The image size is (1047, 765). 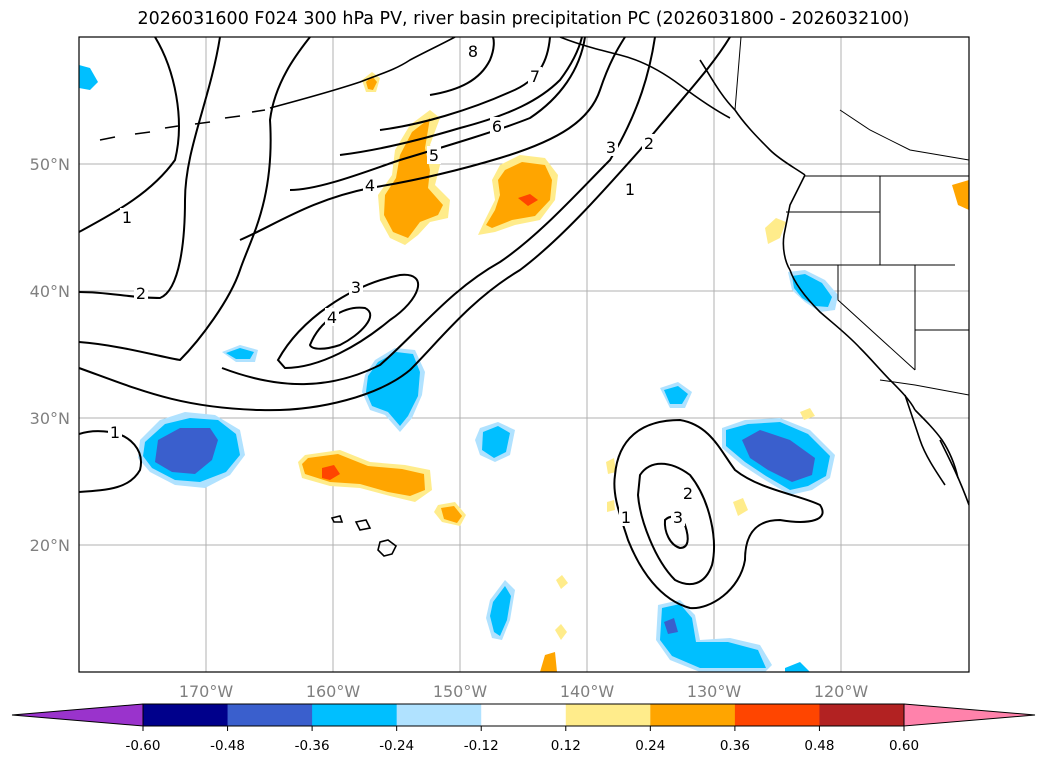 I want to click on border-state-ca-nv, so click(x=876, y=318).